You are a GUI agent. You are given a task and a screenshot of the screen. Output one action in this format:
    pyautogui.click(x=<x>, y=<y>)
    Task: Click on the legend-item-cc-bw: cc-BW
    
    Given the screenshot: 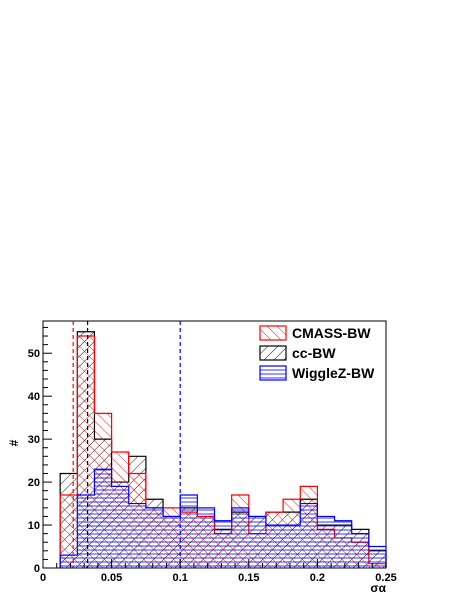 What is the action you would take?
    pyautogui.click(x=297, y=353)
    